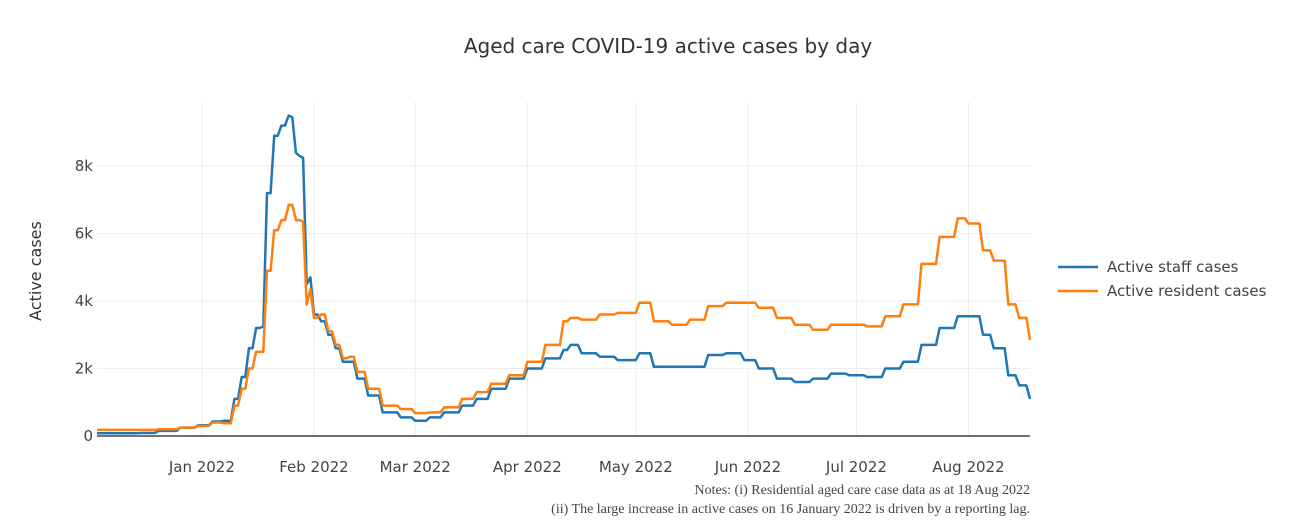 The height and width of the screenshot is (528, 1300). I want to click on x-tick-label: May 2022, so click(636, 467).